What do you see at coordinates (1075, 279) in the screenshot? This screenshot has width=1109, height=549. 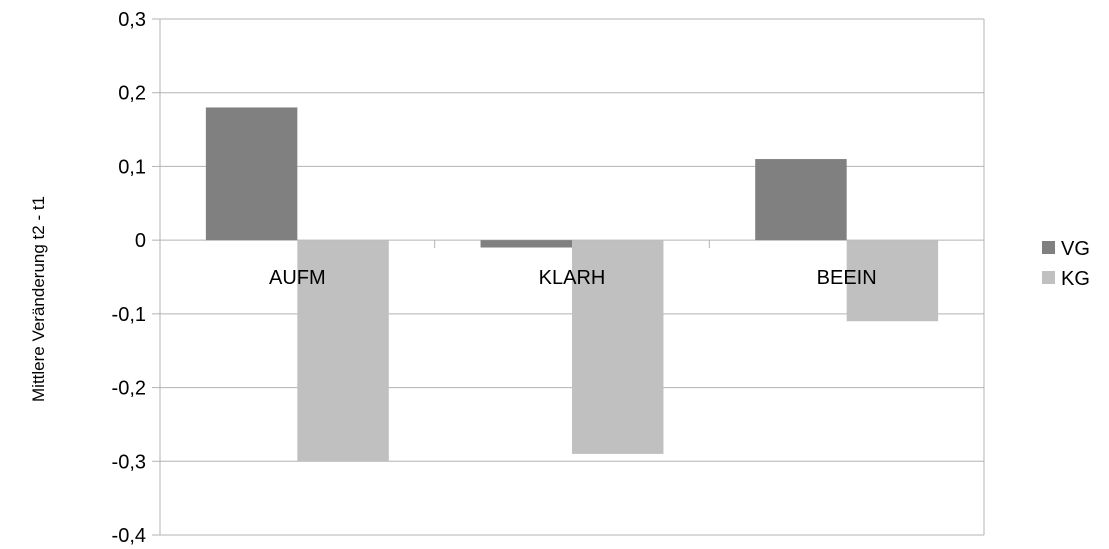 I see `legend-label-kg: KG` at bounding box center [1075, 279].